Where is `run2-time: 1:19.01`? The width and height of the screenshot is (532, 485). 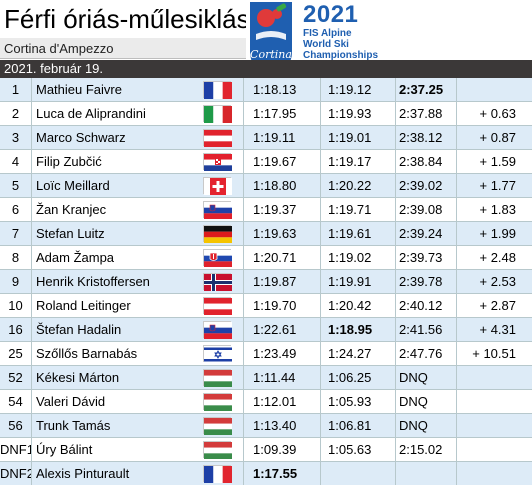
run2-time: 1:19.01 is located at coordinates (358, 137).